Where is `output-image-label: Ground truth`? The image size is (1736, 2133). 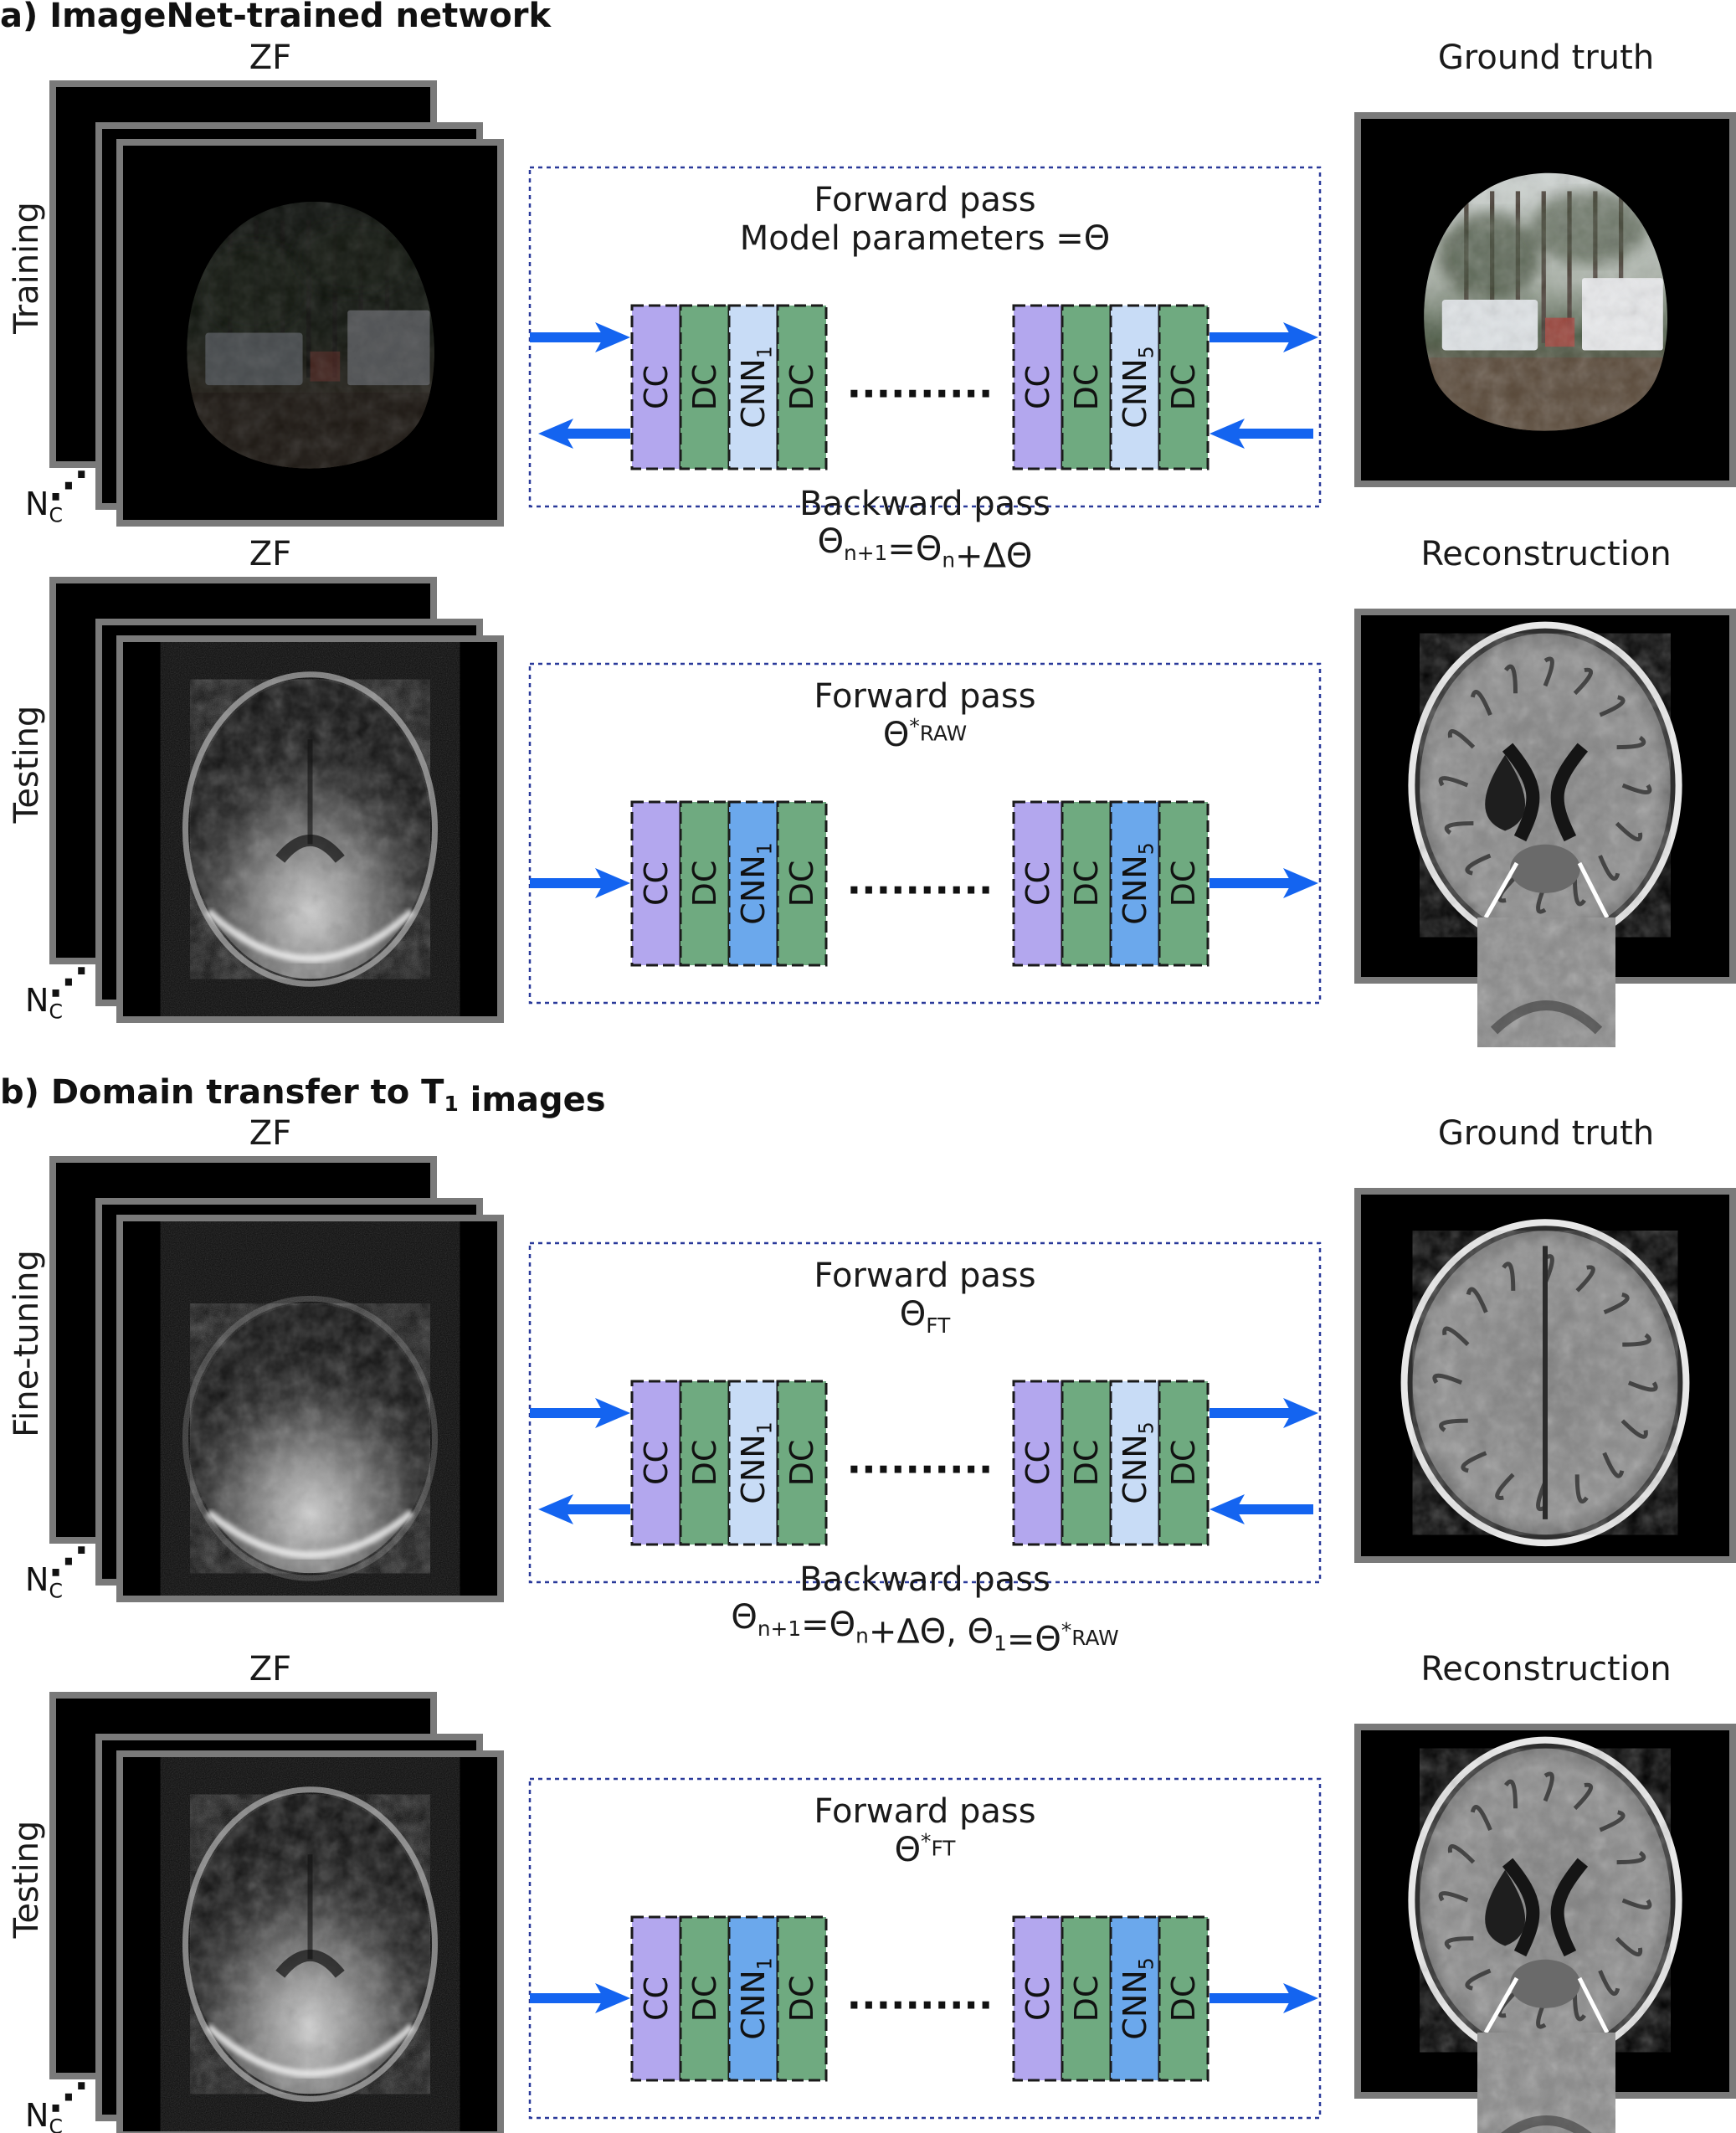 output-image-label: Ground truth is located at coordinates (1546, 58).